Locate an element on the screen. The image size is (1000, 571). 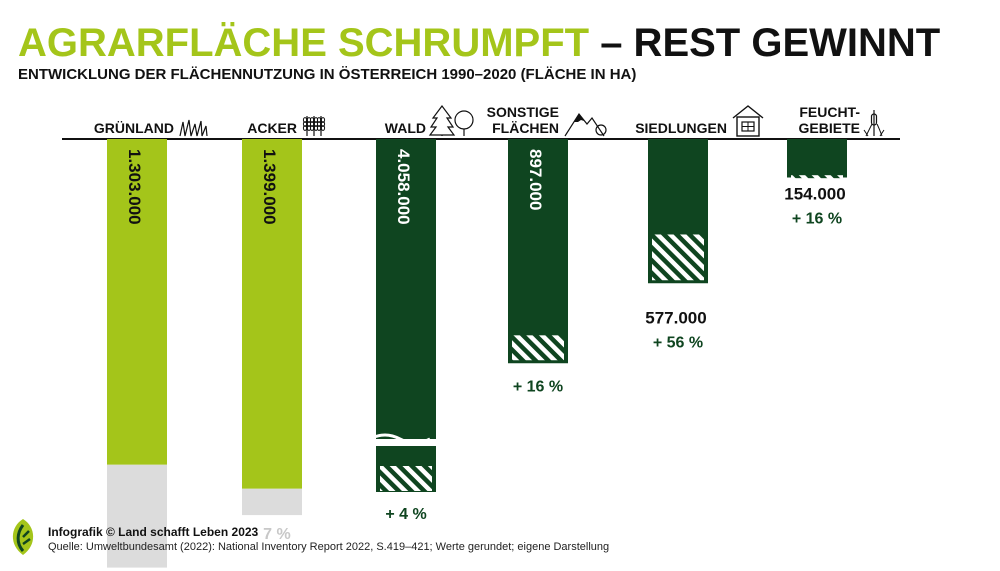
bar-group-sonstige is located at coordinates (538, 251).